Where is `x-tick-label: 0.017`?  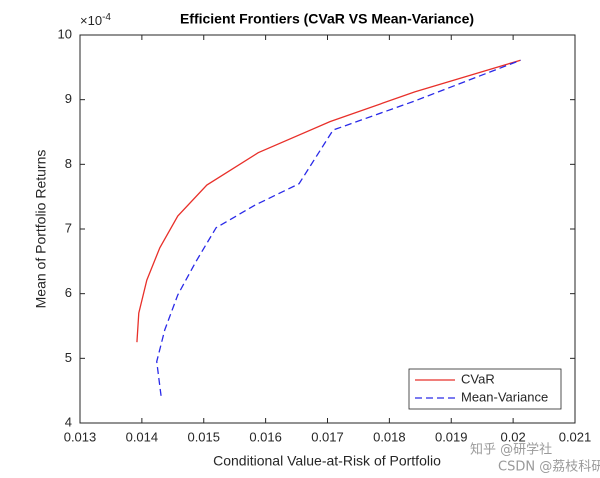
x-tick-label: 0.017 is located at coordinates (327, 436).